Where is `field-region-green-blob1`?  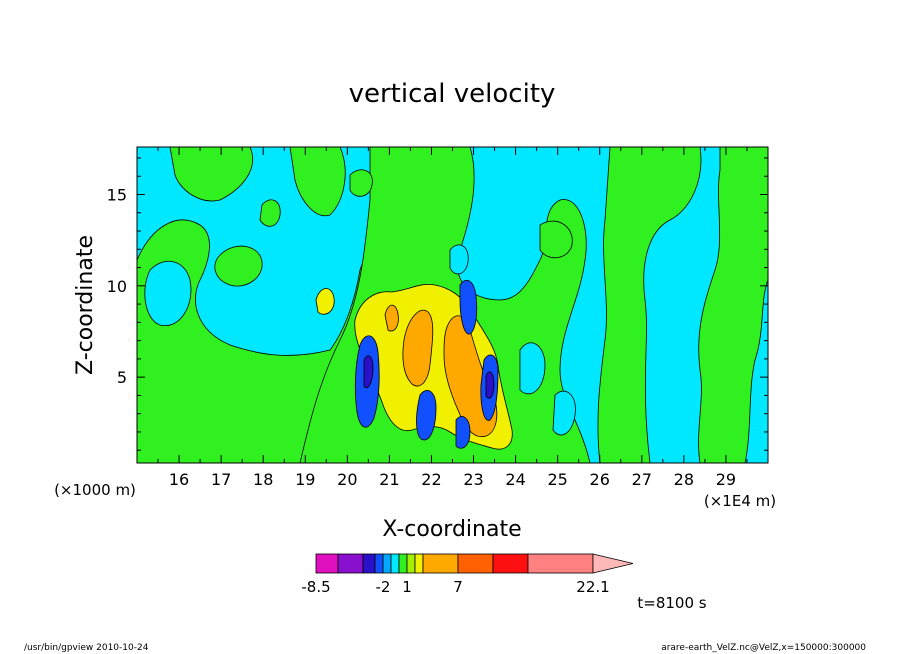
field-region-green-blob1 is located at coordinates (238, 266).